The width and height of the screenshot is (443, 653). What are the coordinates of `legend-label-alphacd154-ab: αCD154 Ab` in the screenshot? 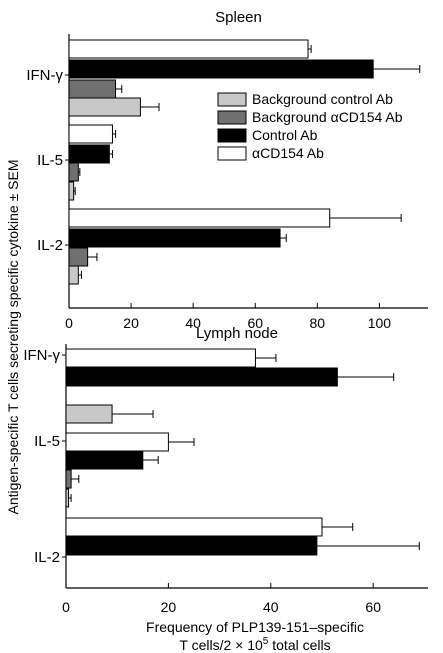 It's located at (288, 153).